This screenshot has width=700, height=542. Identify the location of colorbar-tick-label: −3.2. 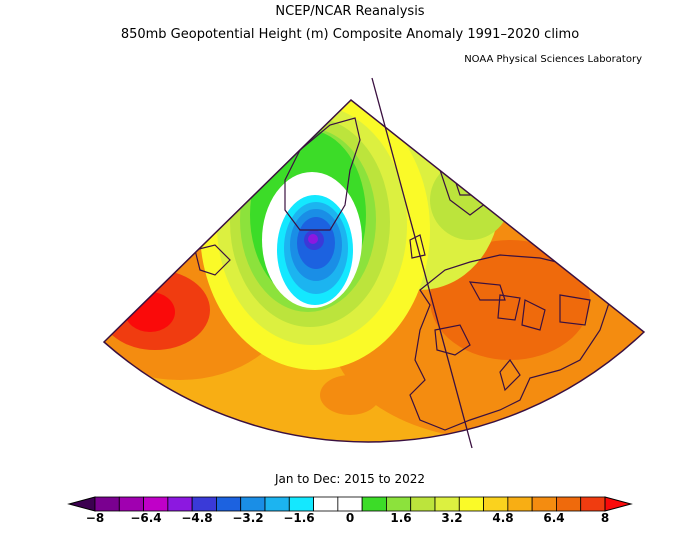
(248, 518).